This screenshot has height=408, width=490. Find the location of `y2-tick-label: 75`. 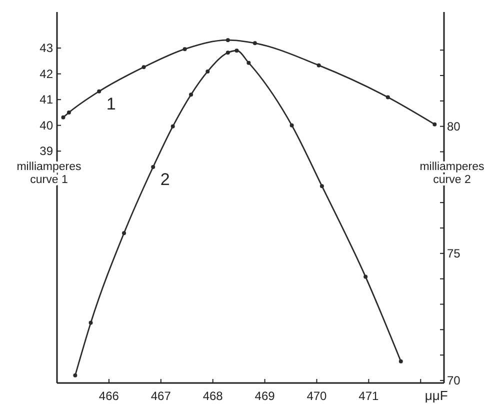

y2-tick-label: 75 is located at coordinates (454, 253).